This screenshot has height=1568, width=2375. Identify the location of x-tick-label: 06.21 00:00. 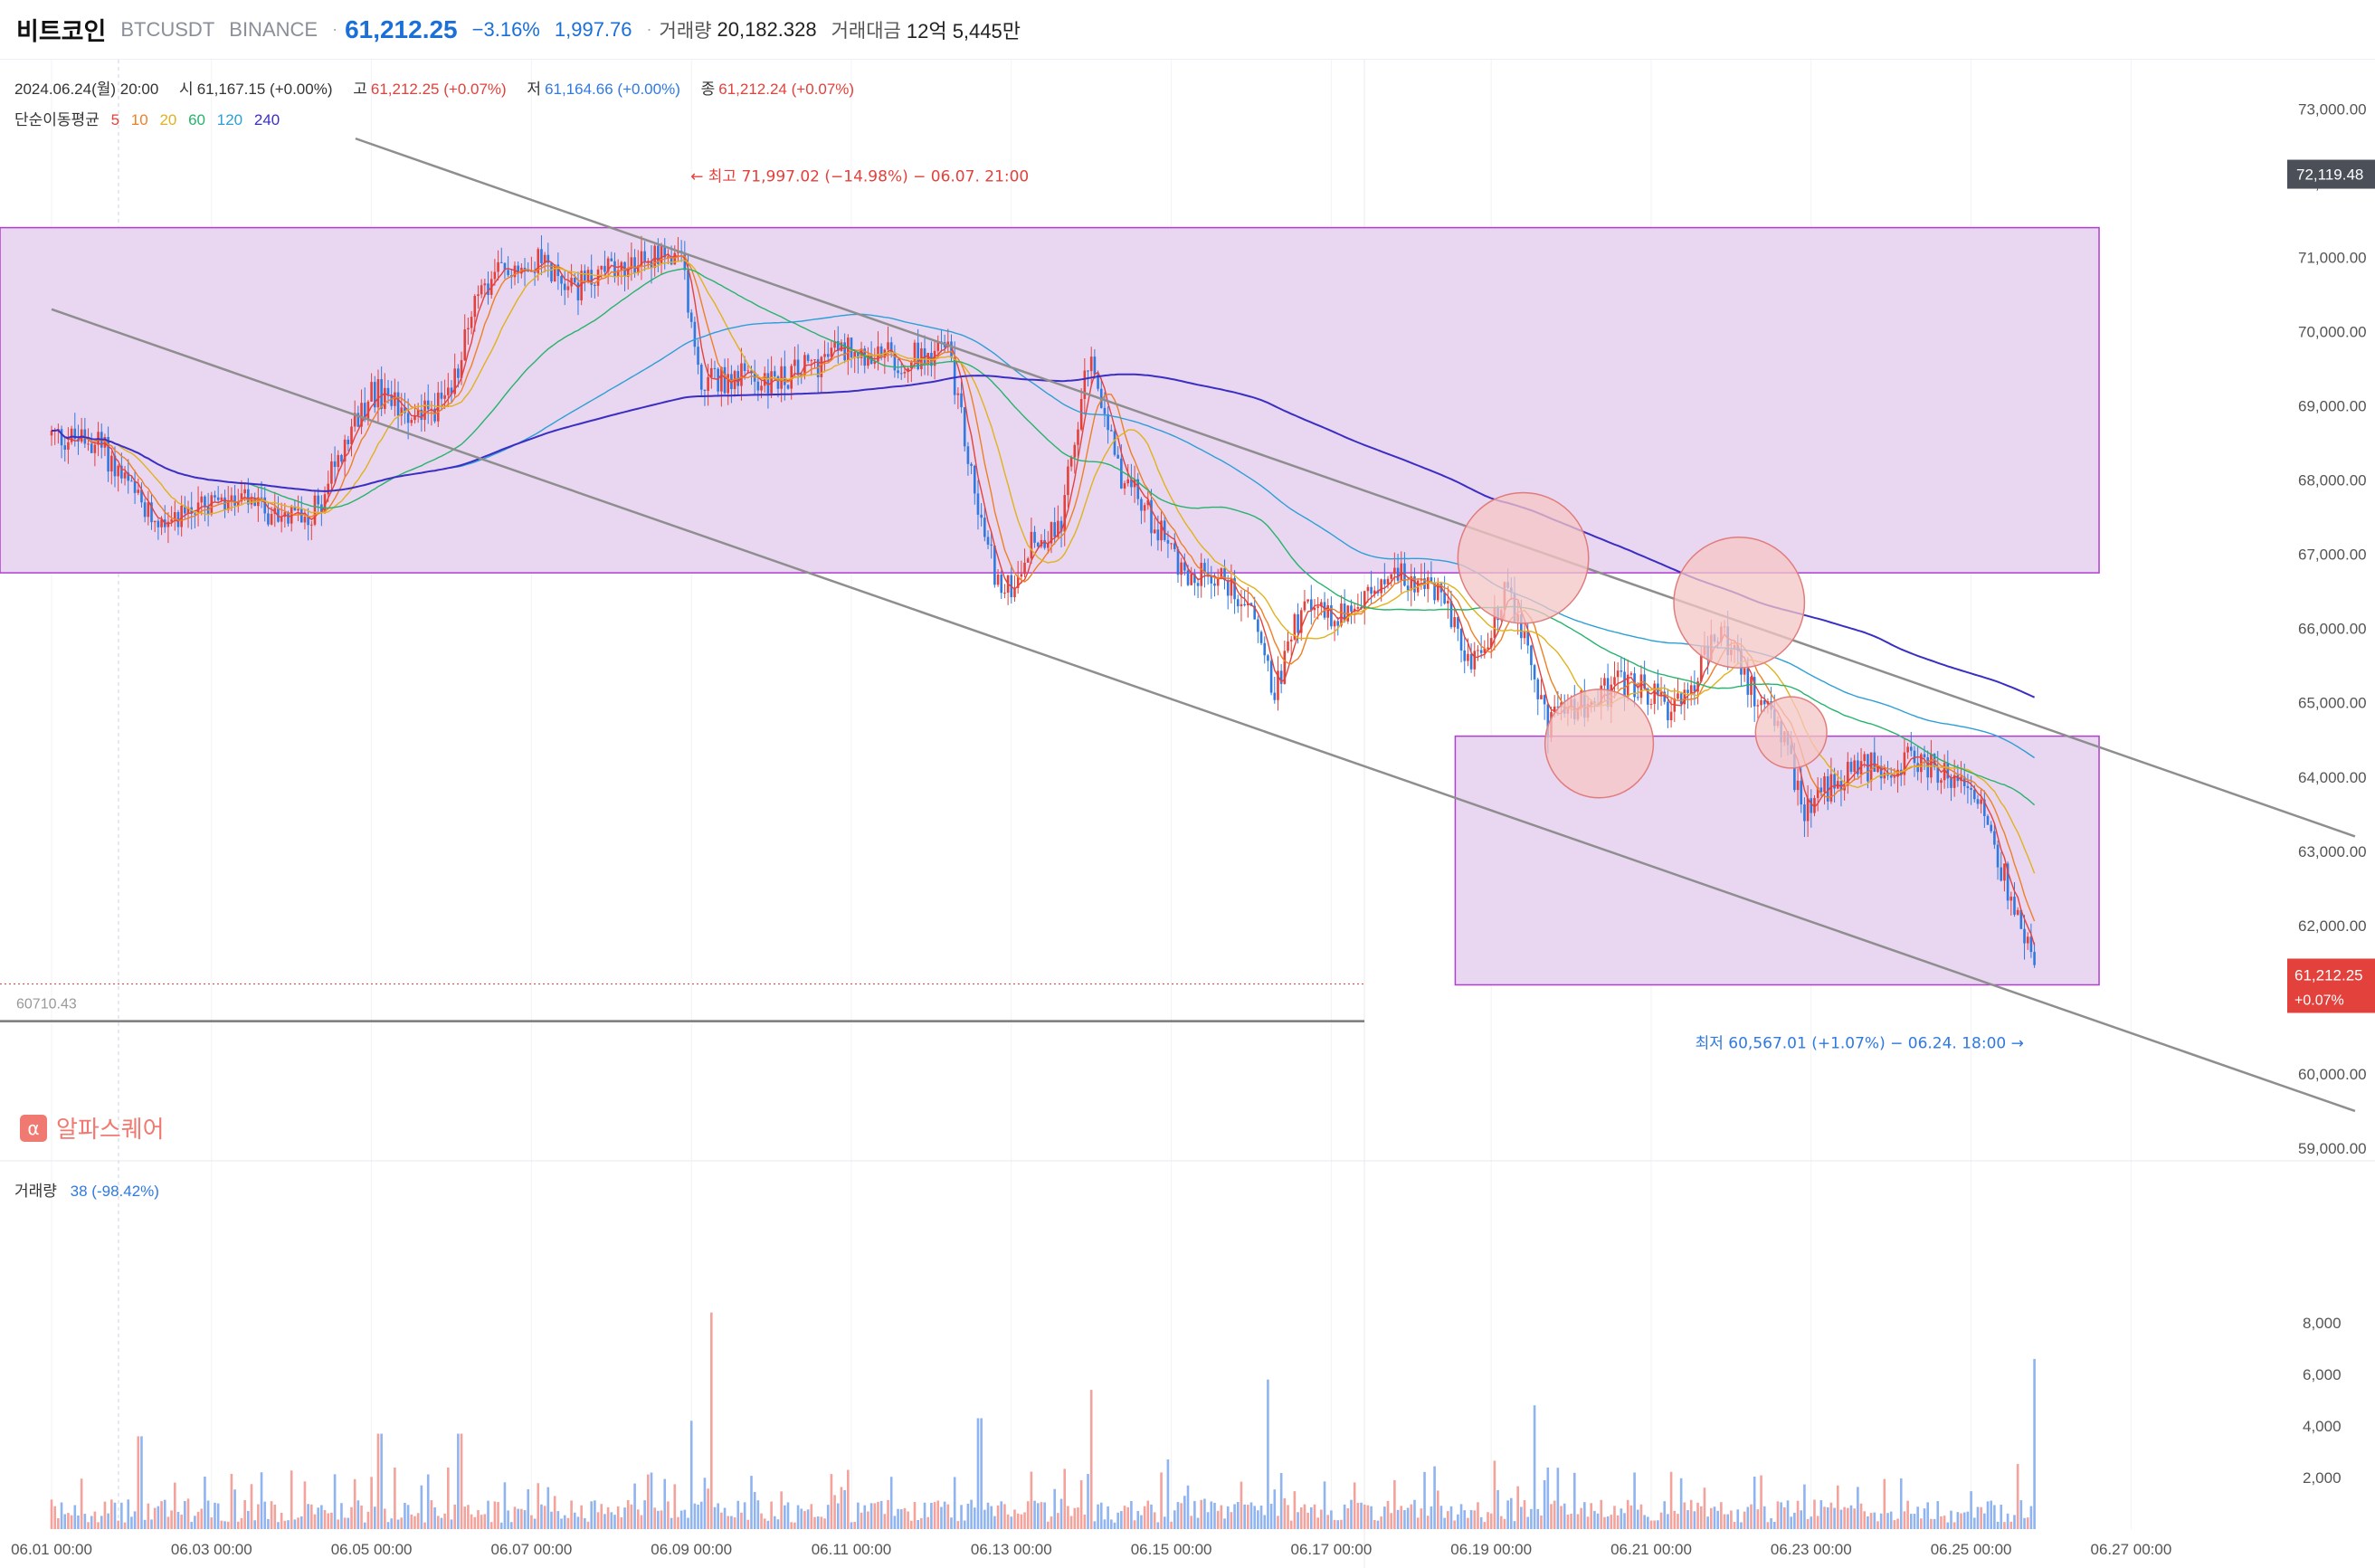
(1651, 1550).